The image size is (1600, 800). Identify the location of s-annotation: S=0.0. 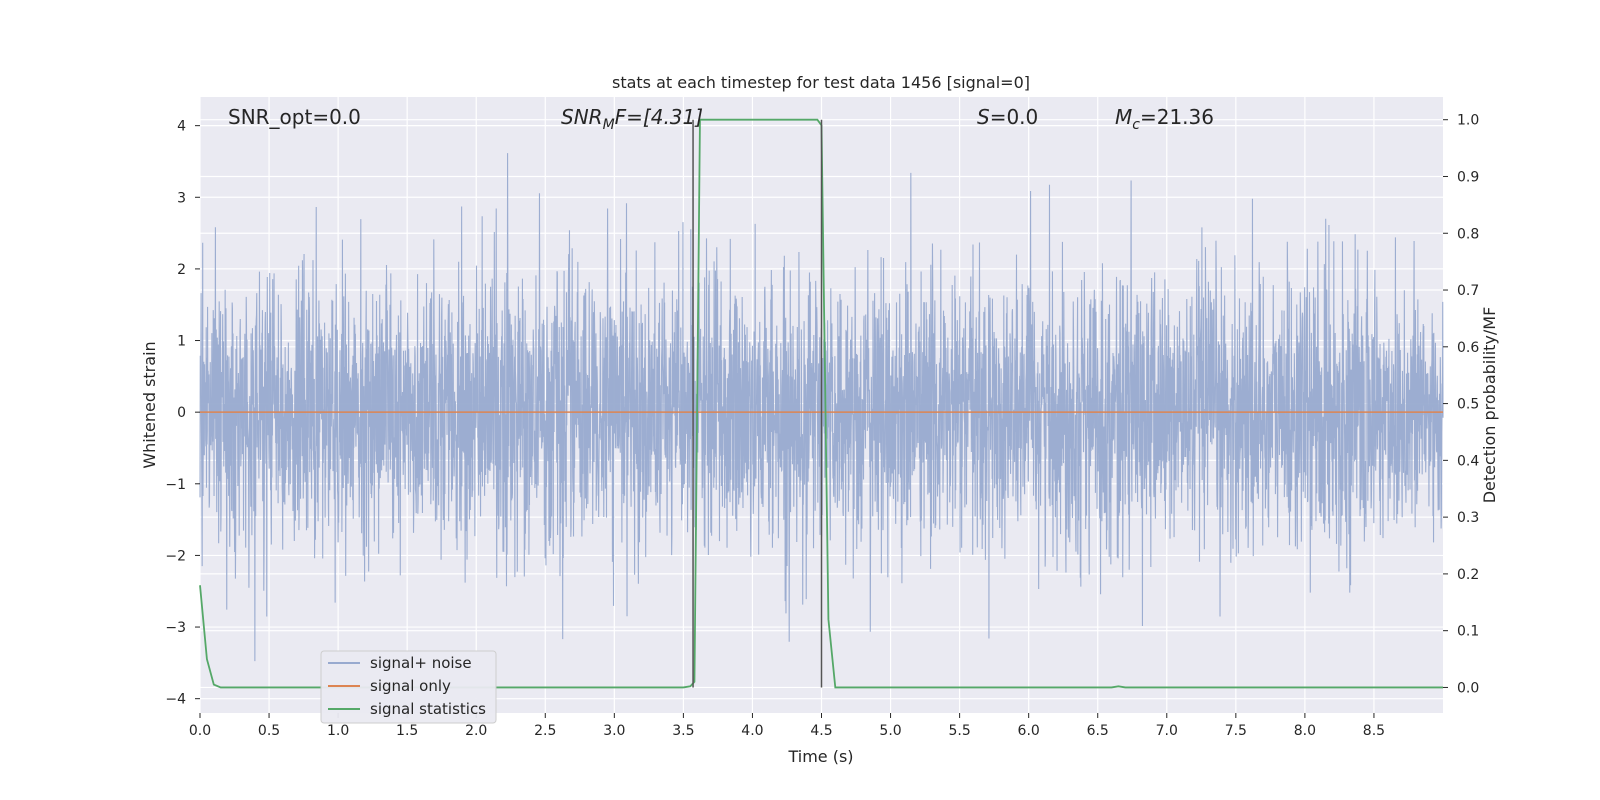
(1007, 117).